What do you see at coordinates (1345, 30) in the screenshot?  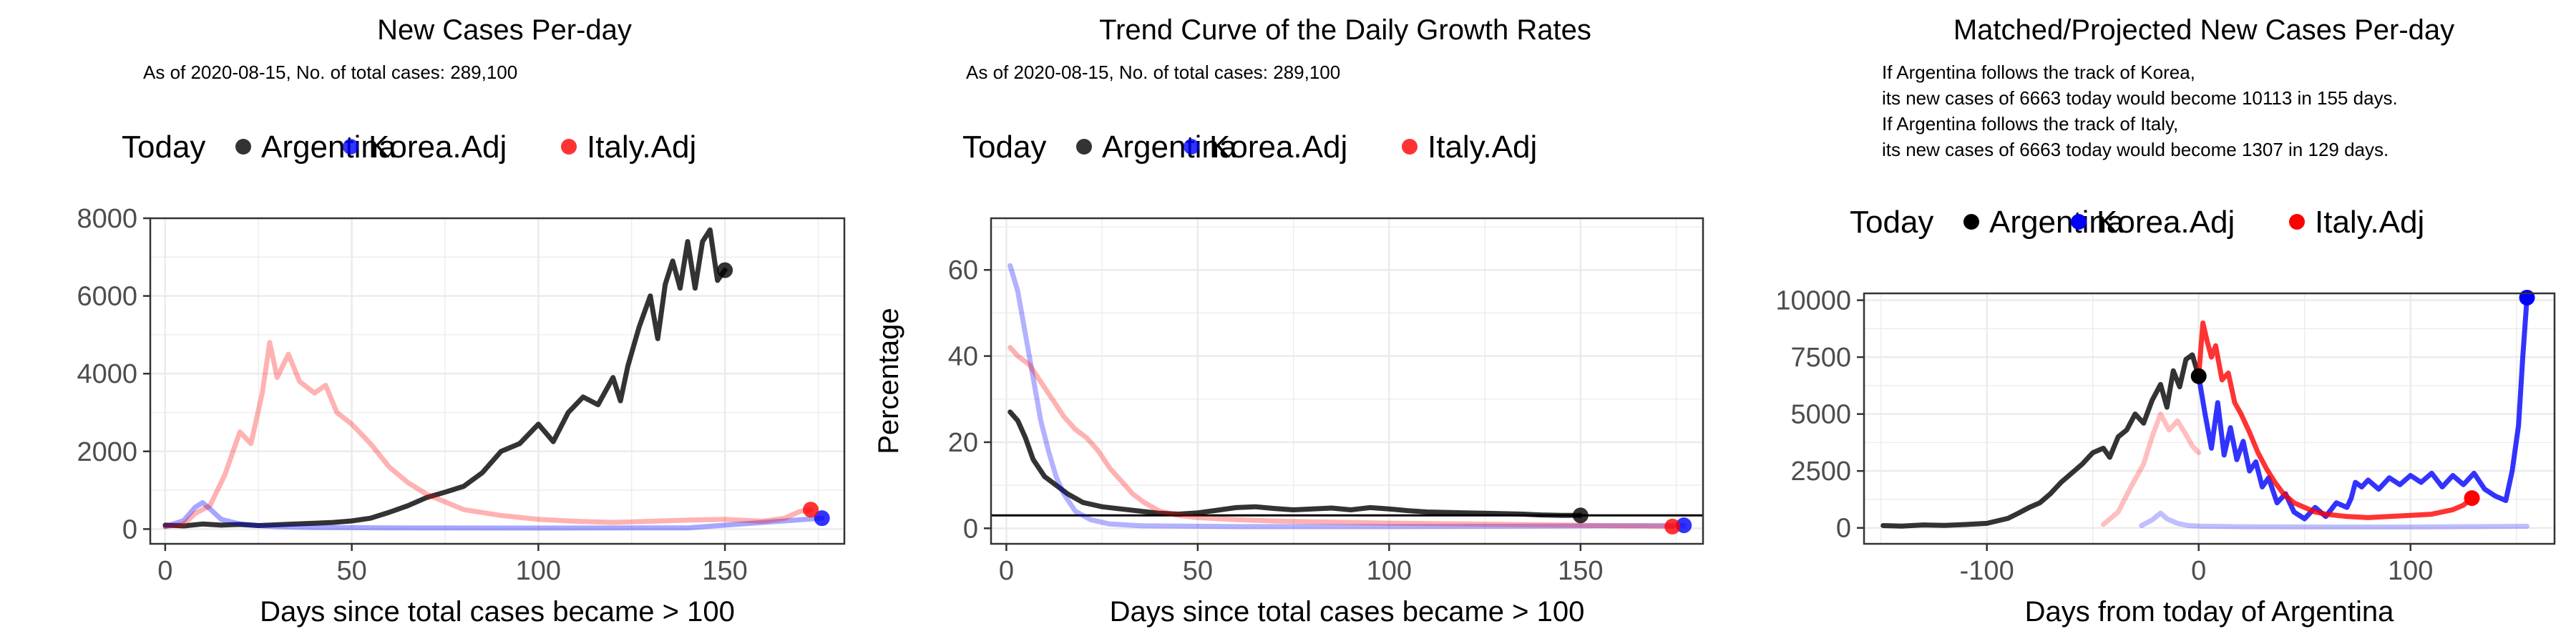 I see `chart-title: Trend Curve of the Daily Growth Rates` at bounding box center [1345, 30].